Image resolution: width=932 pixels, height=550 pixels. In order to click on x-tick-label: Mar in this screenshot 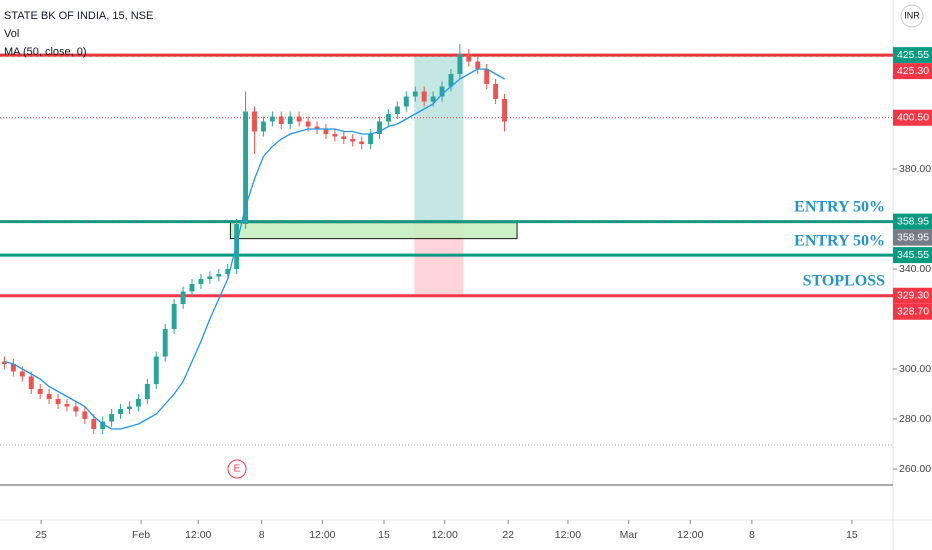, I will do `click(629, 535)`.